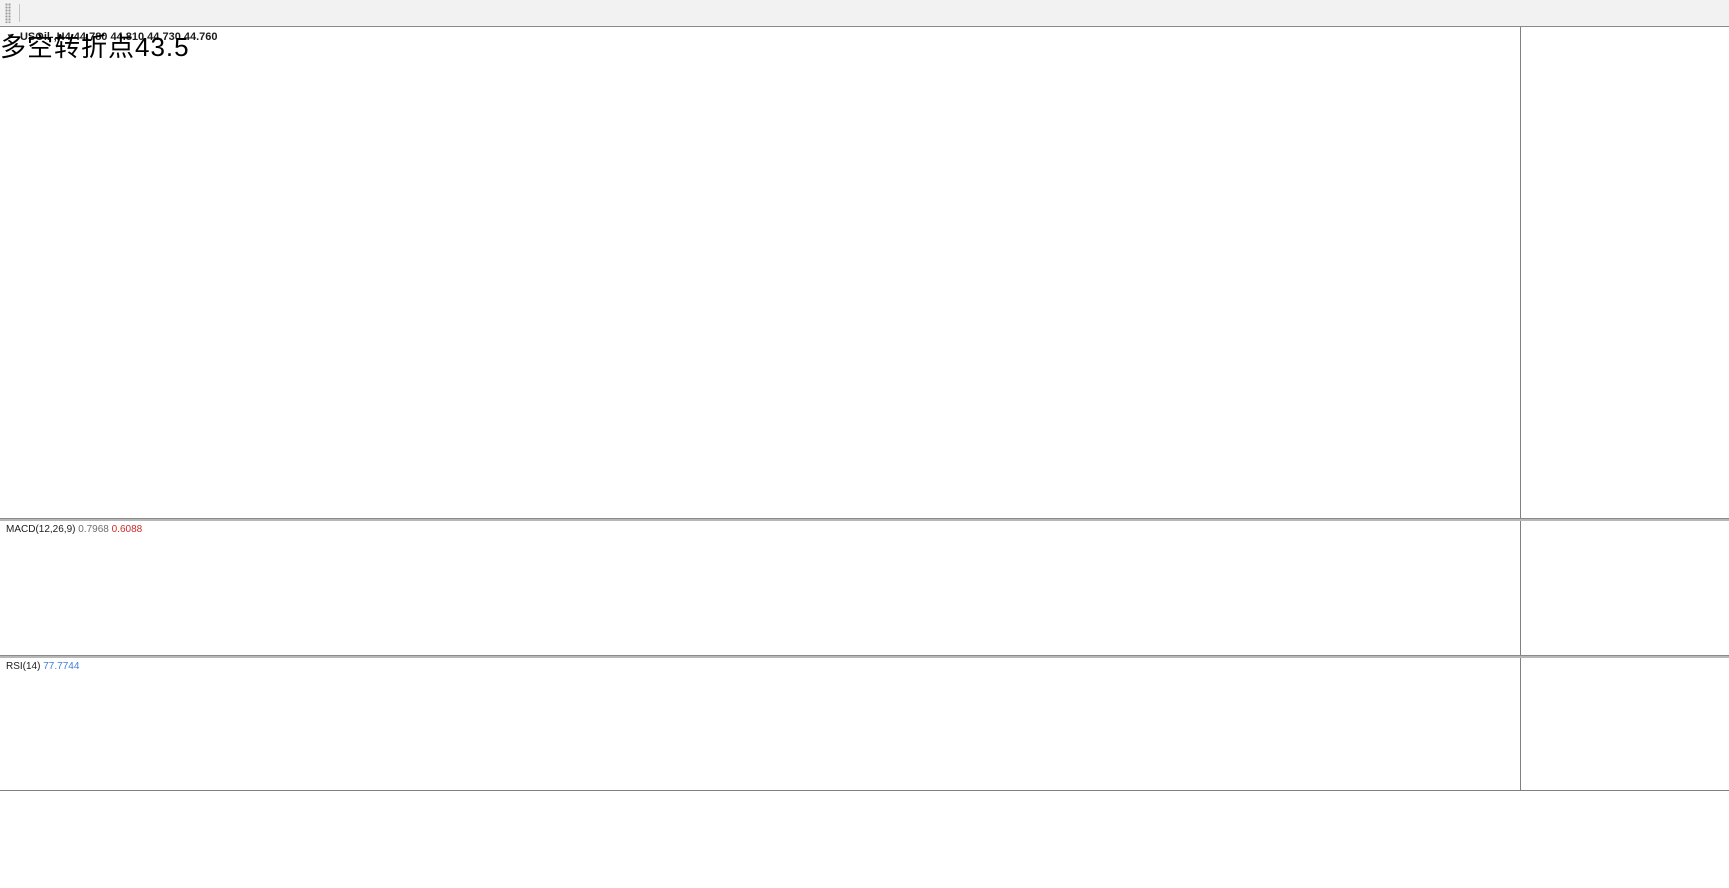 This screenshot has height=888, width=1729. Describe the element at coordinates (45, 37) in the screenshot. I see `symbol-label: USOil-,H4` at that location.